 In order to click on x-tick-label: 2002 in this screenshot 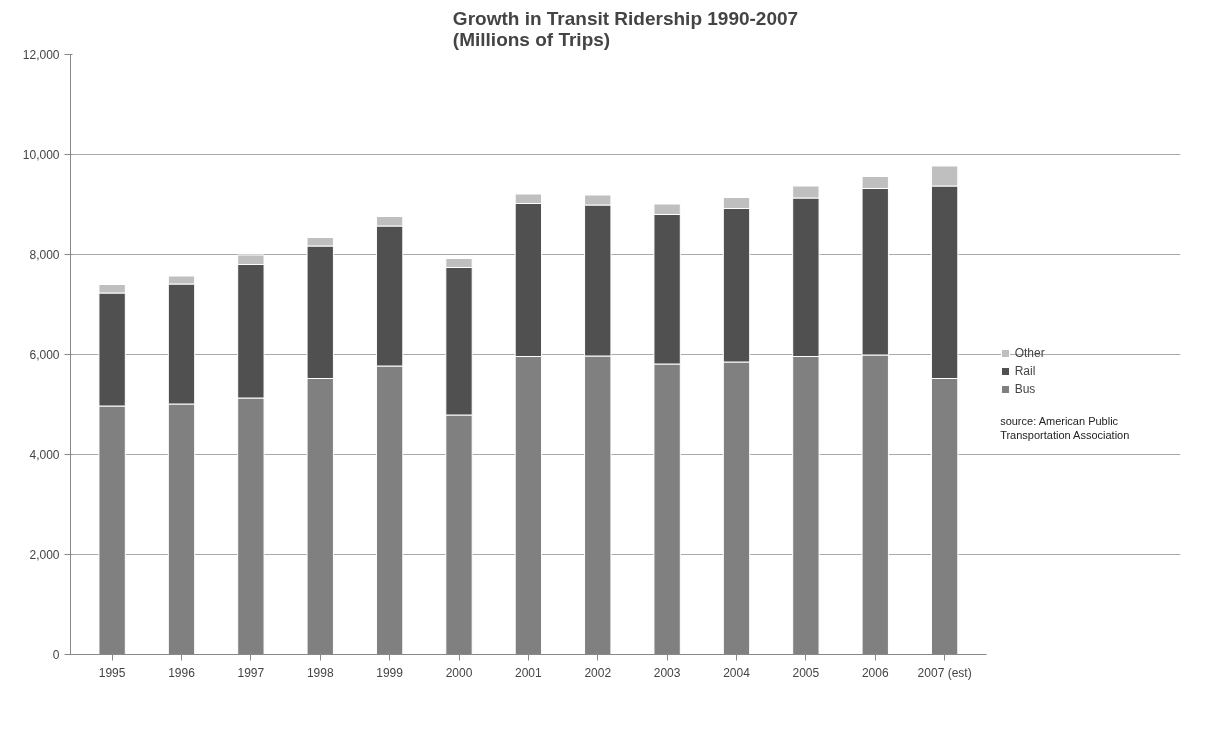, I will do `click(598, 672)`.